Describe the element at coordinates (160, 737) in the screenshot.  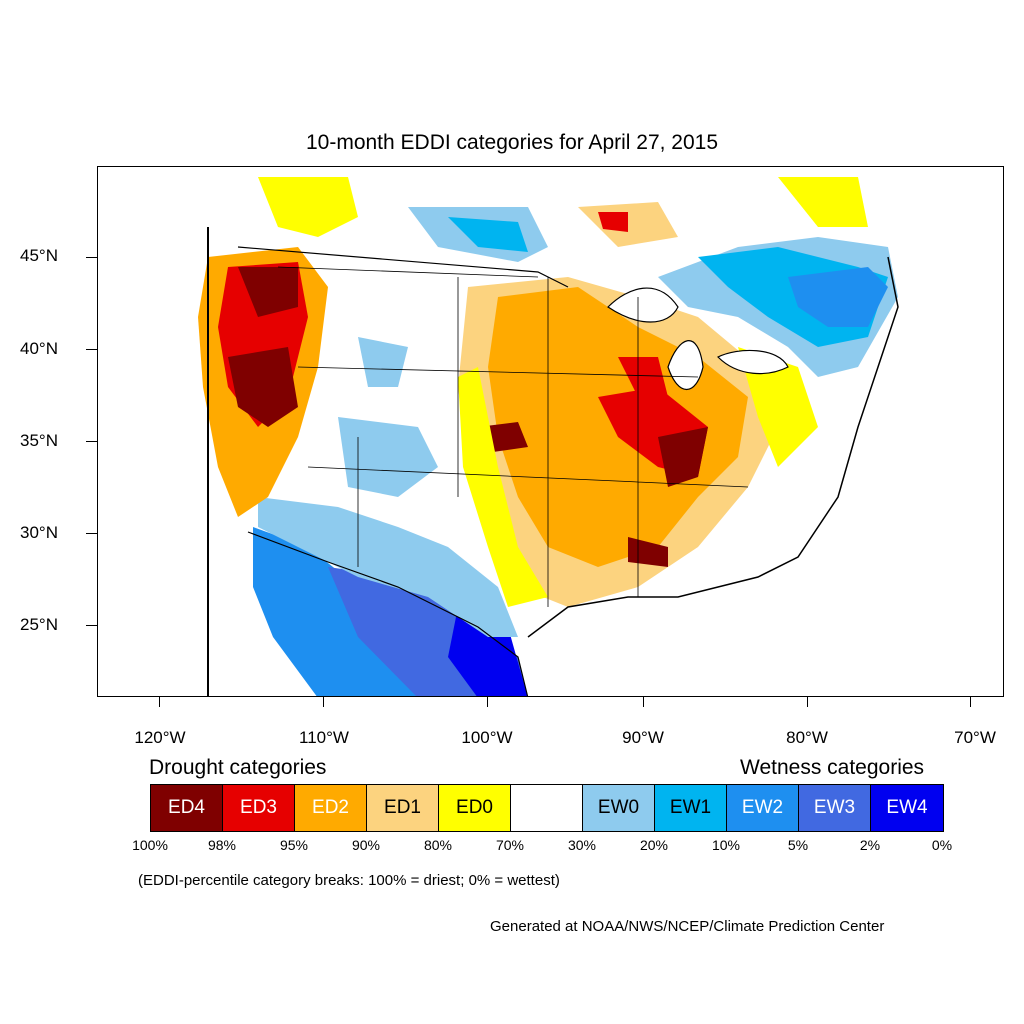
I see `lon-label-120: 120°W` at that location.